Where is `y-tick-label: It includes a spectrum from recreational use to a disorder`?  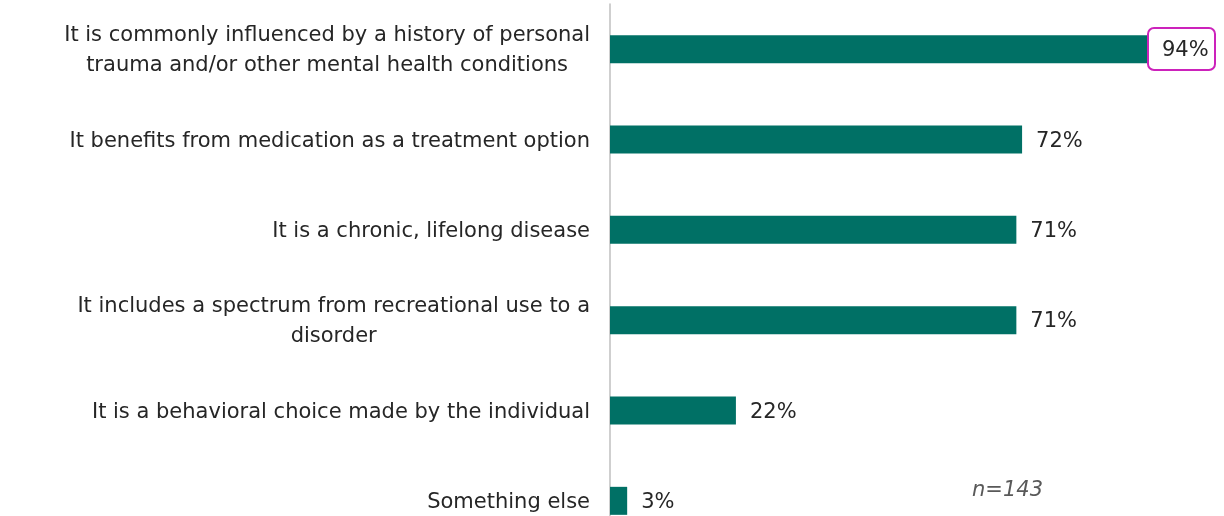
y-tick-label: It includes a spectrum from recreational use to a disorder is located at coordinates (334, 320).